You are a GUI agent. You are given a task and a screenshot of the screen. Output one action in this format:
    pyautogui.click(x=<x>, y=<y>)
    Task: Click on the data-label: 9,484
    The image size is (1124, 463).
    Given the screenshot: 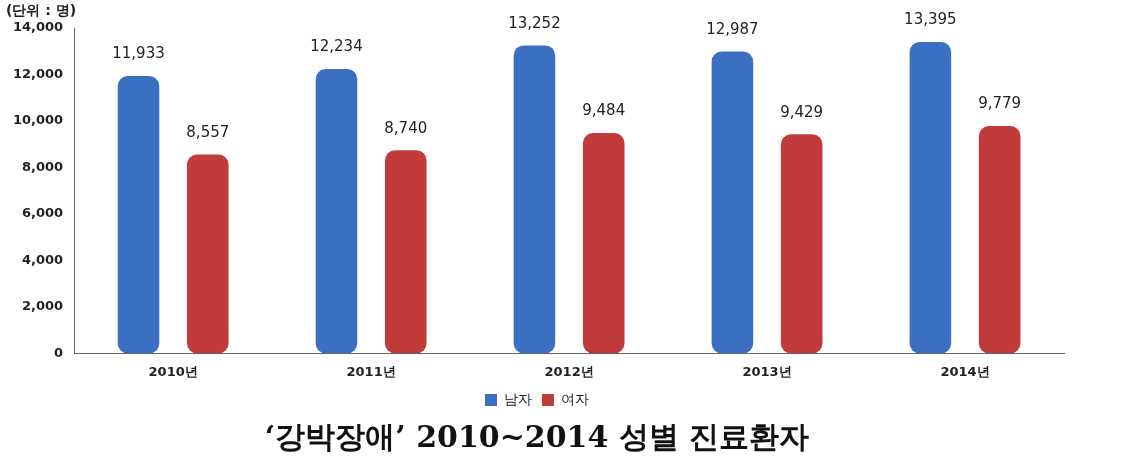 What is the action you would take?
    pyautogui.click(x=604, y=110)
    